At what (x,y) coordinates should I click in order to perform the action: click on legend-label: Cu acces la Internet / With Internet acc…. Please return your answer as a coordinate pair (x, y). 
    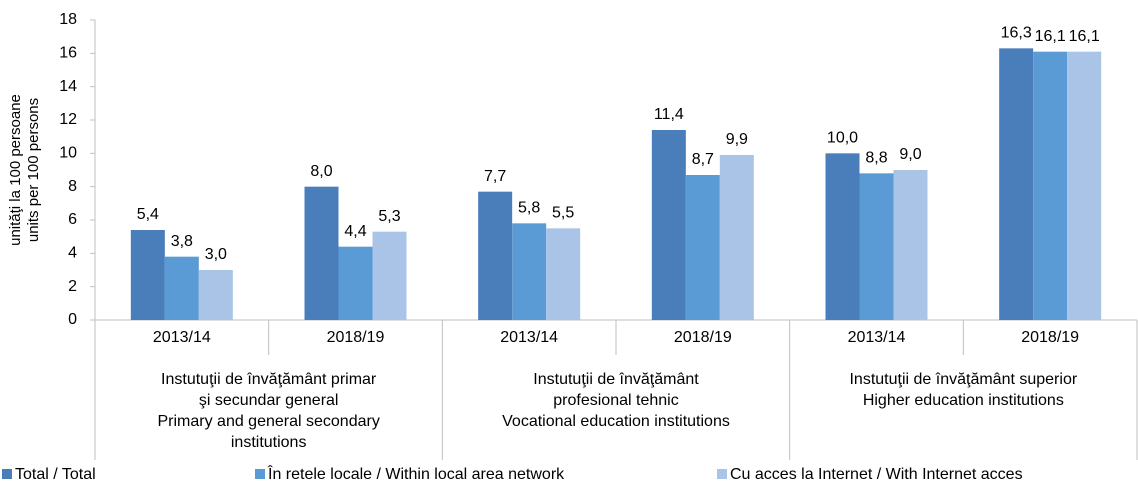
    Looking at the image, I should click on (876, 474).